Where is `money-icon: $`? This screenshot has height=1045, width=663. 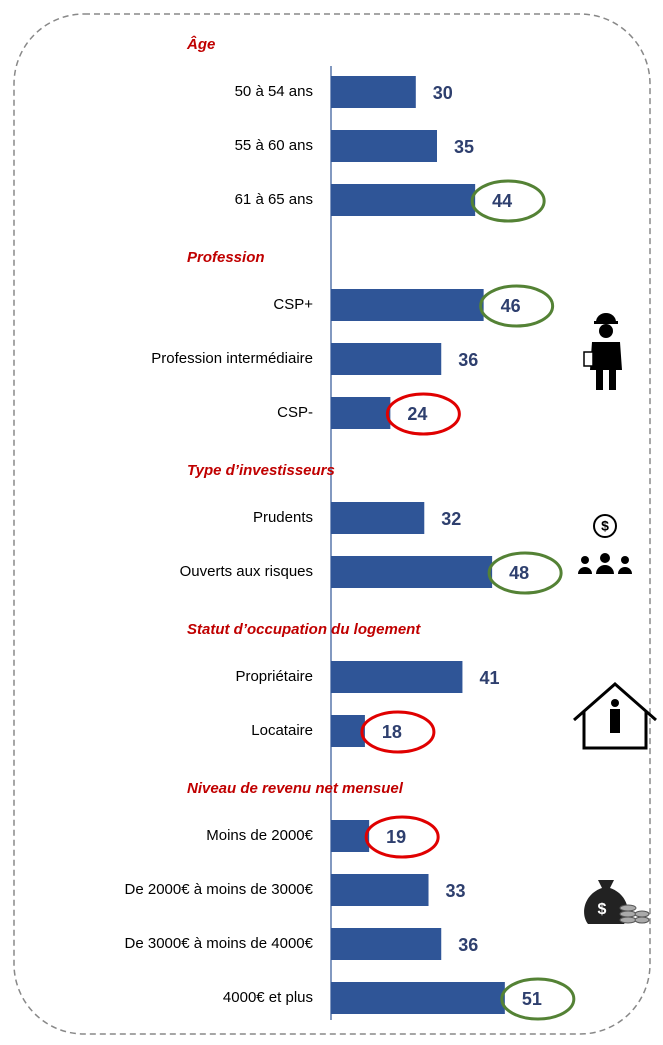
money-icon: $ is located at coordinates (617, 902).